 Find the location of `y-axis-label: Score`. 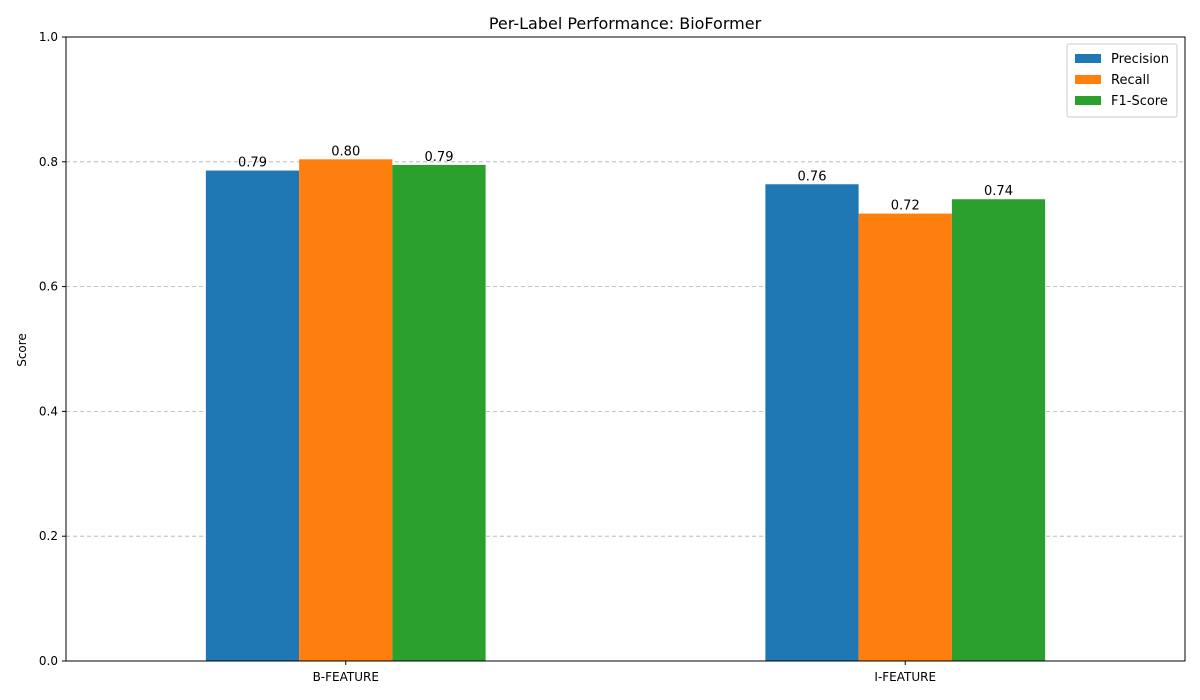

y-axis-label: Score is located at coordinates (22, 350).